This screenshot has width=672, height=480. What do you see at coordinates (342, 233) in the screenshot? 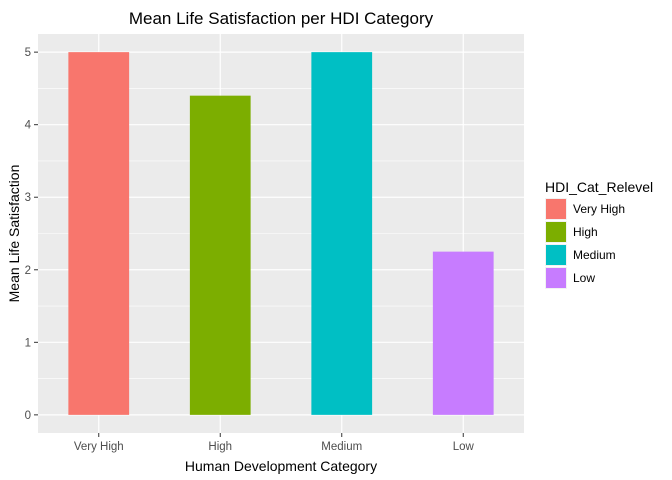
I see `bar-medium` at bounding box center [342, 233].